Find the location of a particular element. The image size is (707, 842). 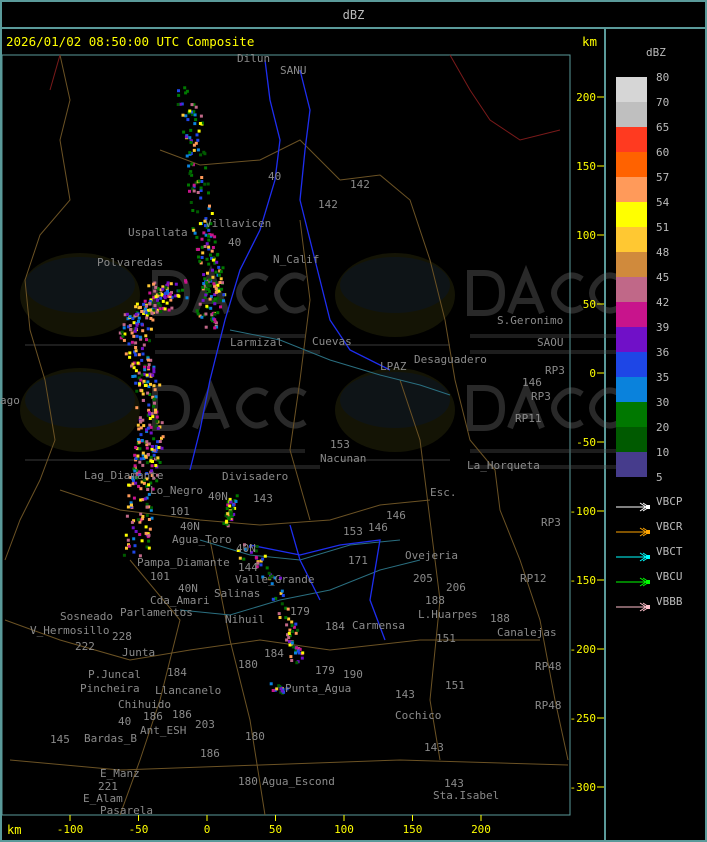

map-label: 153 is located at coordinates (340, 444).